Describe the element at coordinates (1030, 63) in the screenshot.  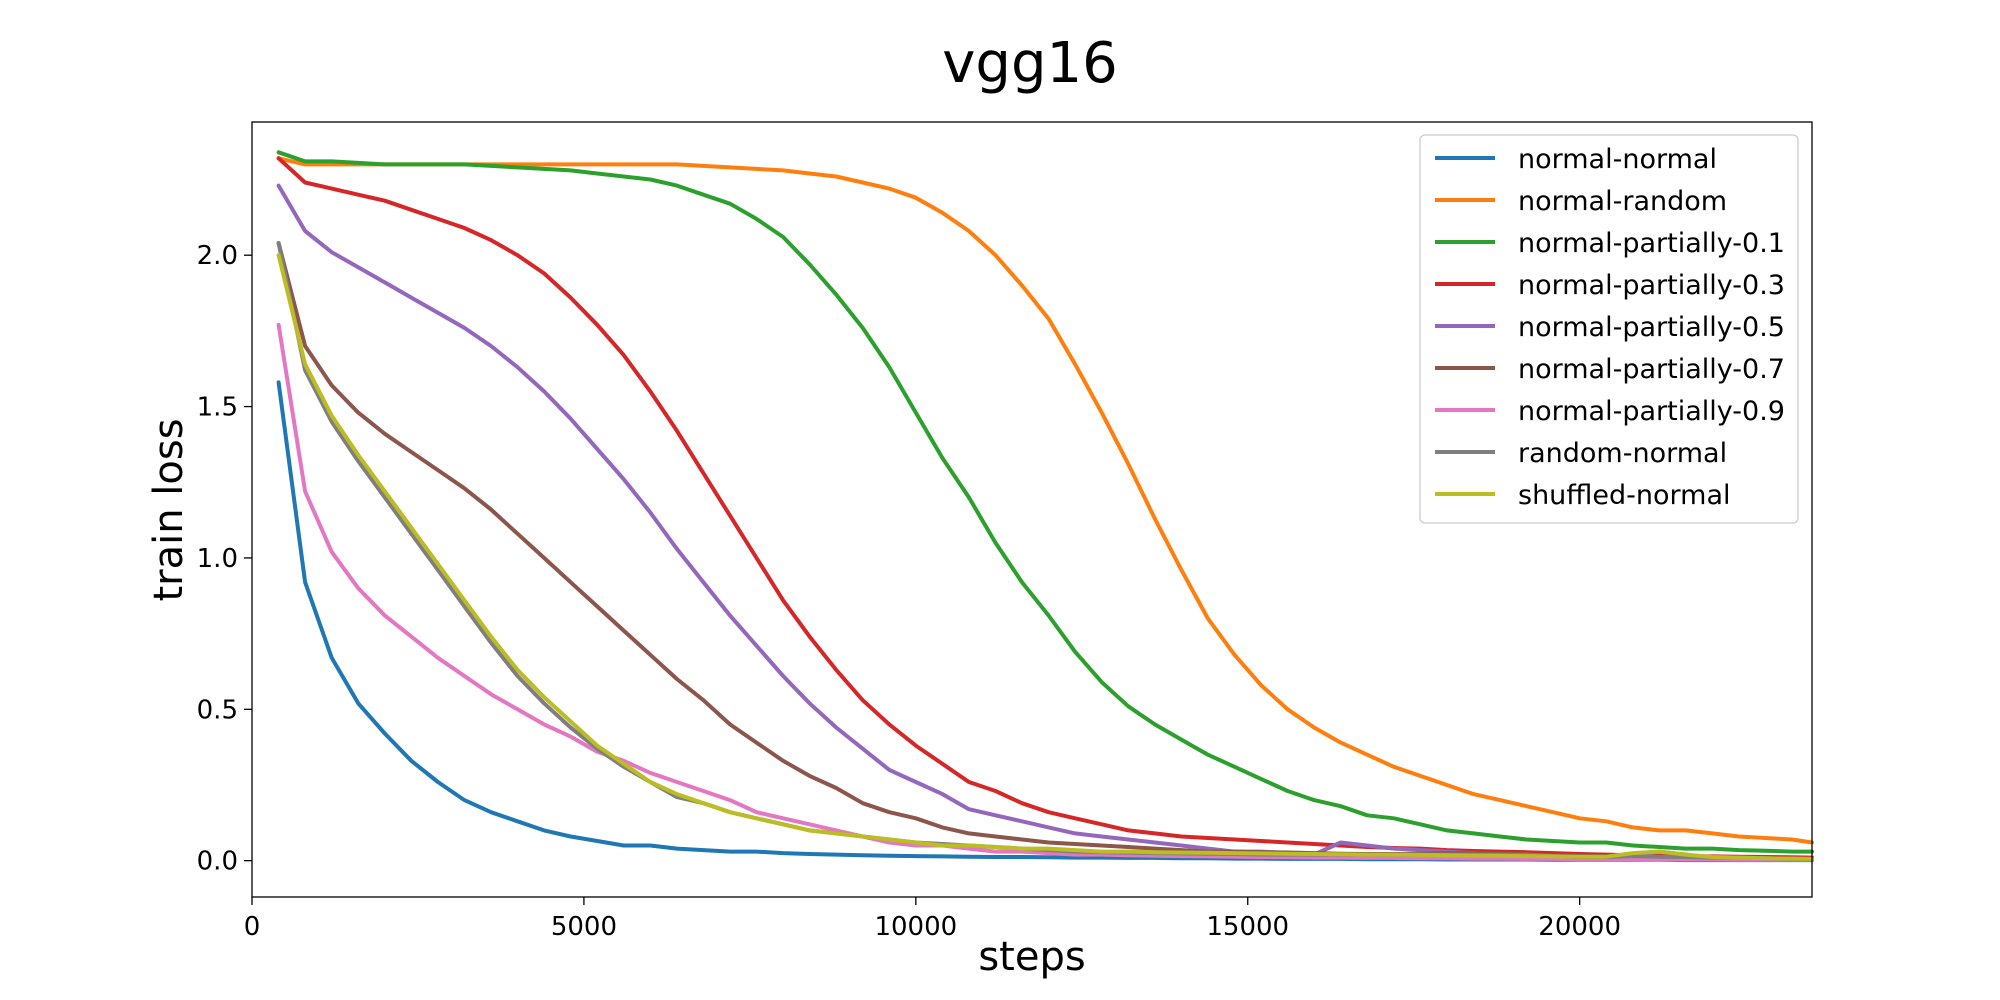
I see `chart-title: vgg16` at that location.